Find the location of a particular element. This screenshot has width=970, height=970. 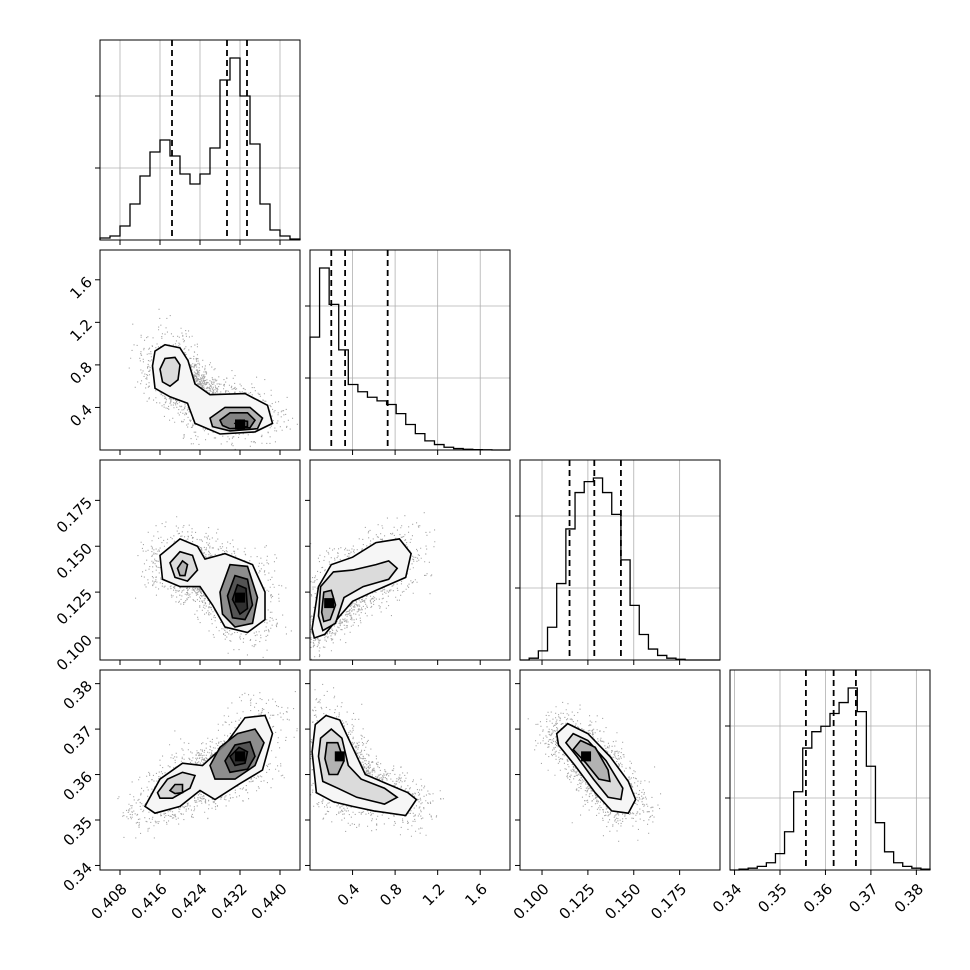

y-tick-label: 0.35 is located at coordinates (78, 831).